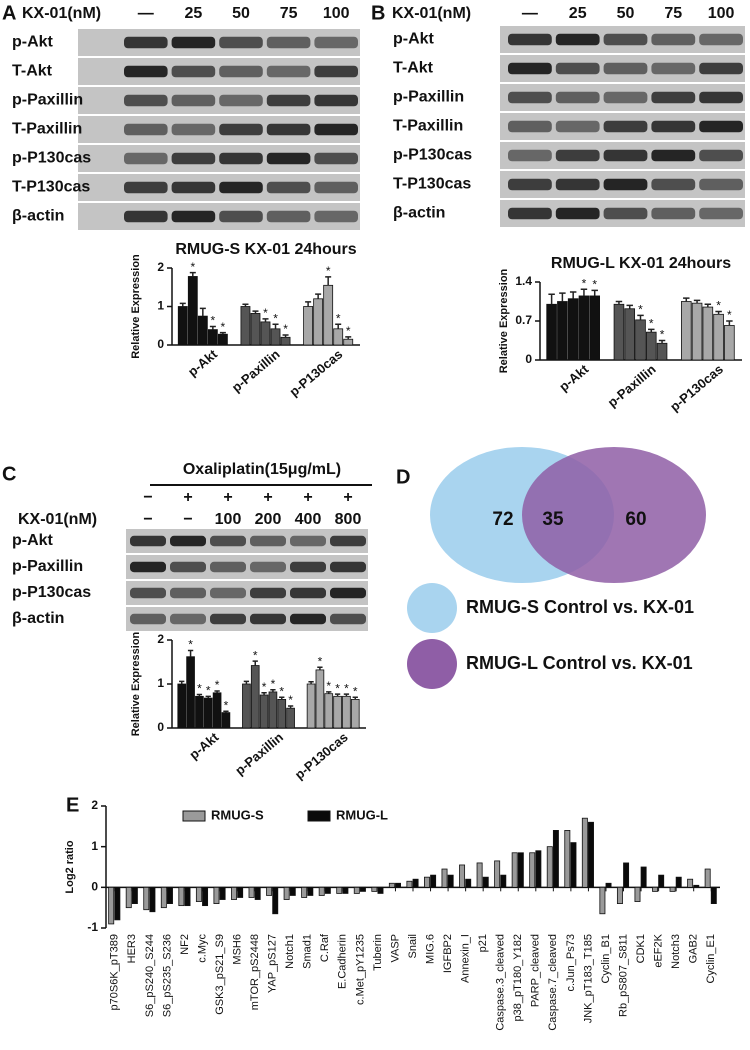 Image resolution: width=750 pixels, height=1050 pixels. I want to click on y-axis-label: Relative Expression, so click(136, 306).